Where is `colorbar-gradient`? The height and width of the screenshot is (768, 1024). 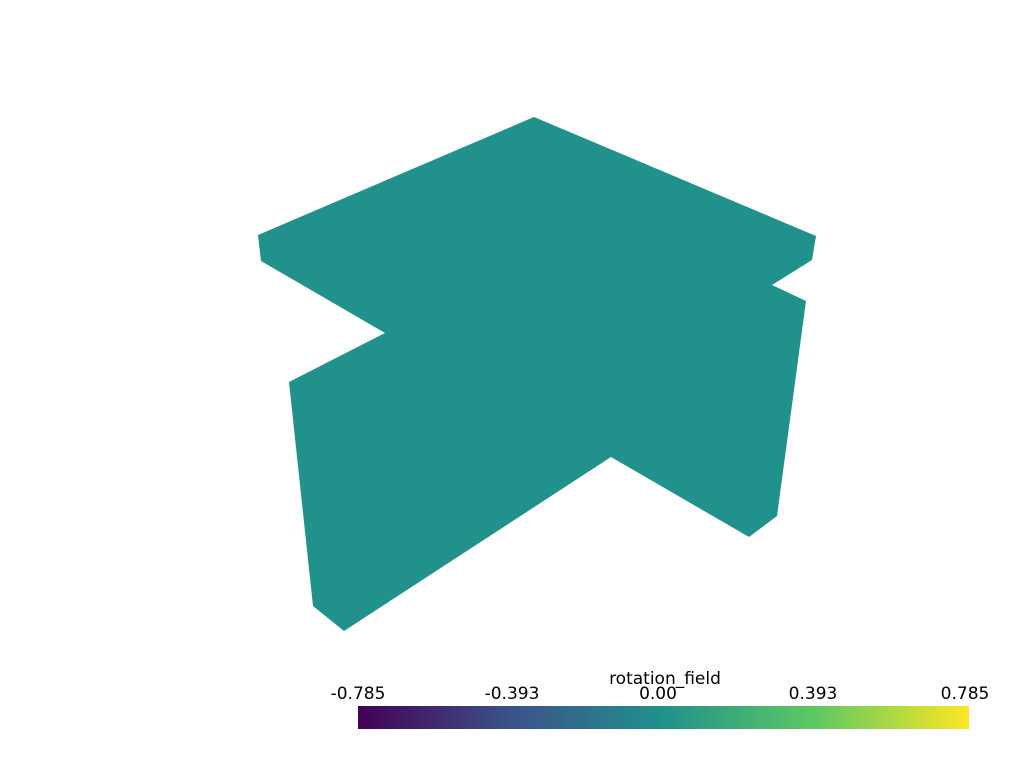 colorbar-gradient is located at coordinates (663, 717).